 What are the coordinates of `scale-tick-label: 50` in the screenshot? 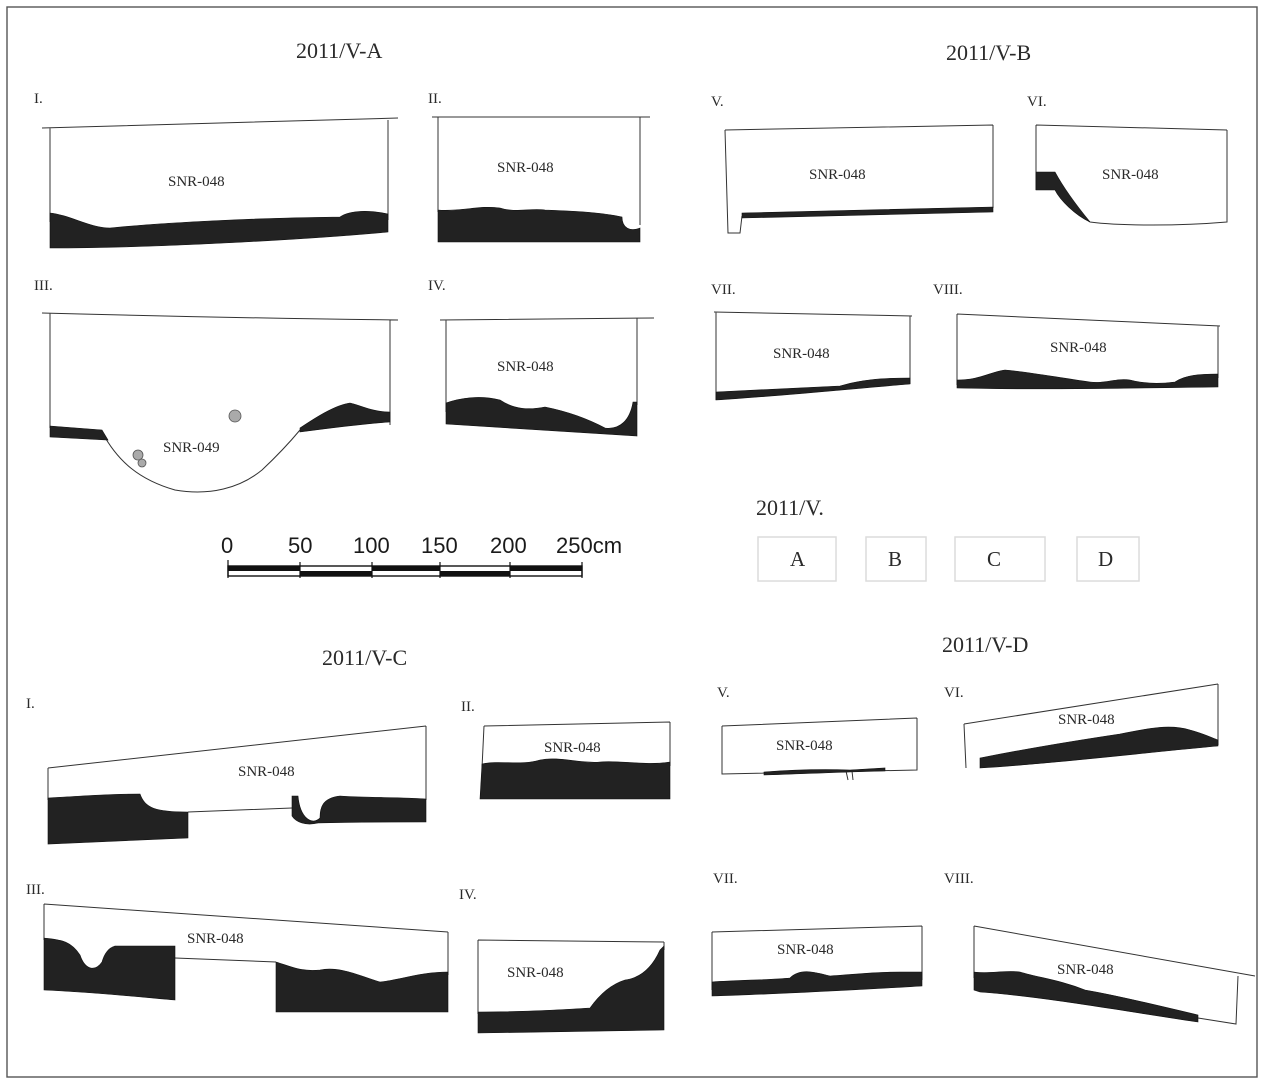 It's located at (300, 545).